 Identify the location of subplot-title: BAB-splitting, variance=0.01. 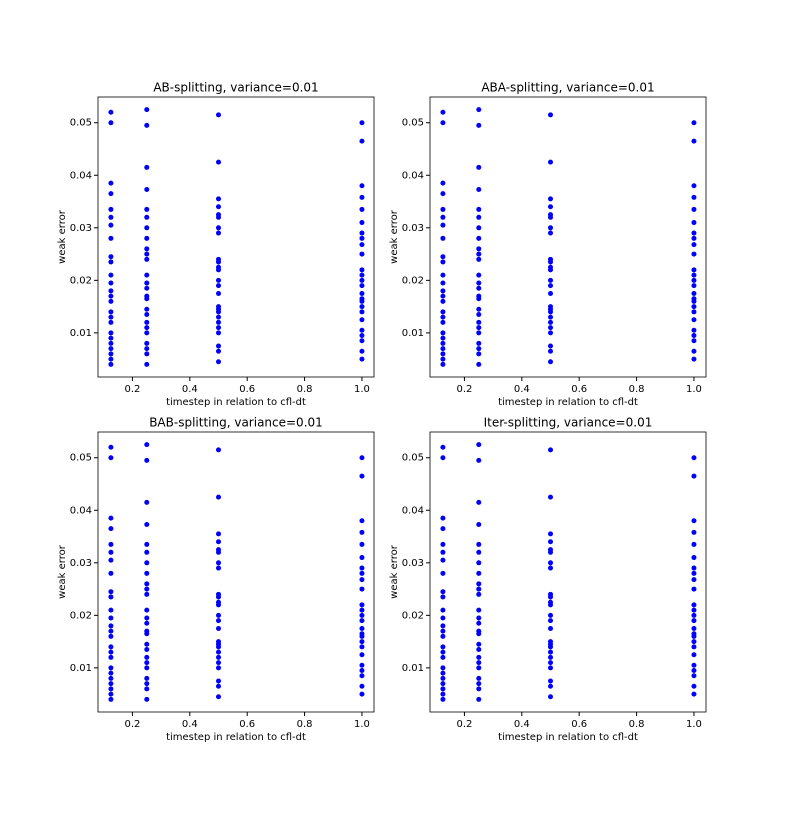
(236, 423).